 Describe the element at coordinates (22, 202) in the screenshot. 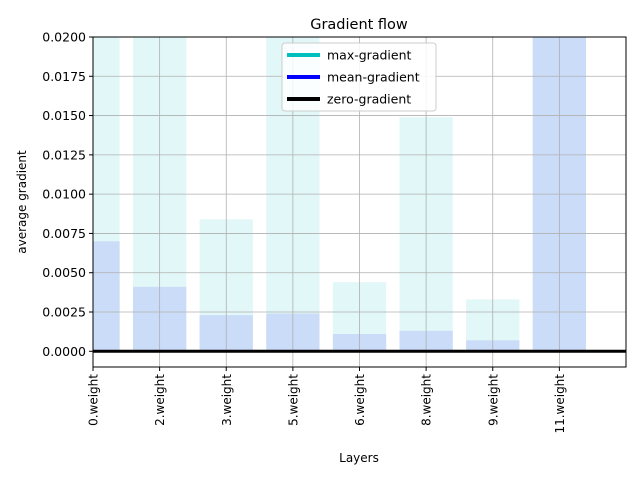

I see `y-axis-label: average gradient` at that location.